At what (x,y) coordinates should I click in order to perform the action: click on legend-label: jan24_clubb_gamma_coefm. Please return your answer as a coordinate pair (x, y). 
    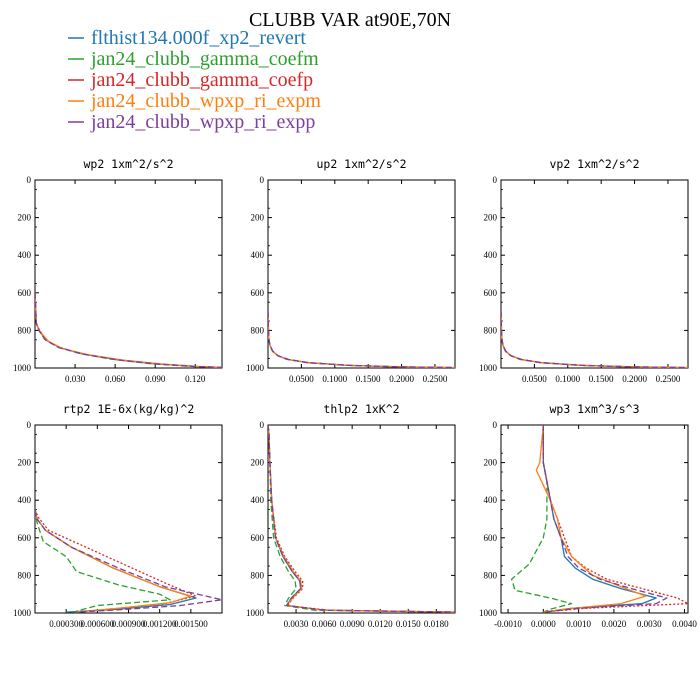
    Looking at the image, I should click on (204, 59).